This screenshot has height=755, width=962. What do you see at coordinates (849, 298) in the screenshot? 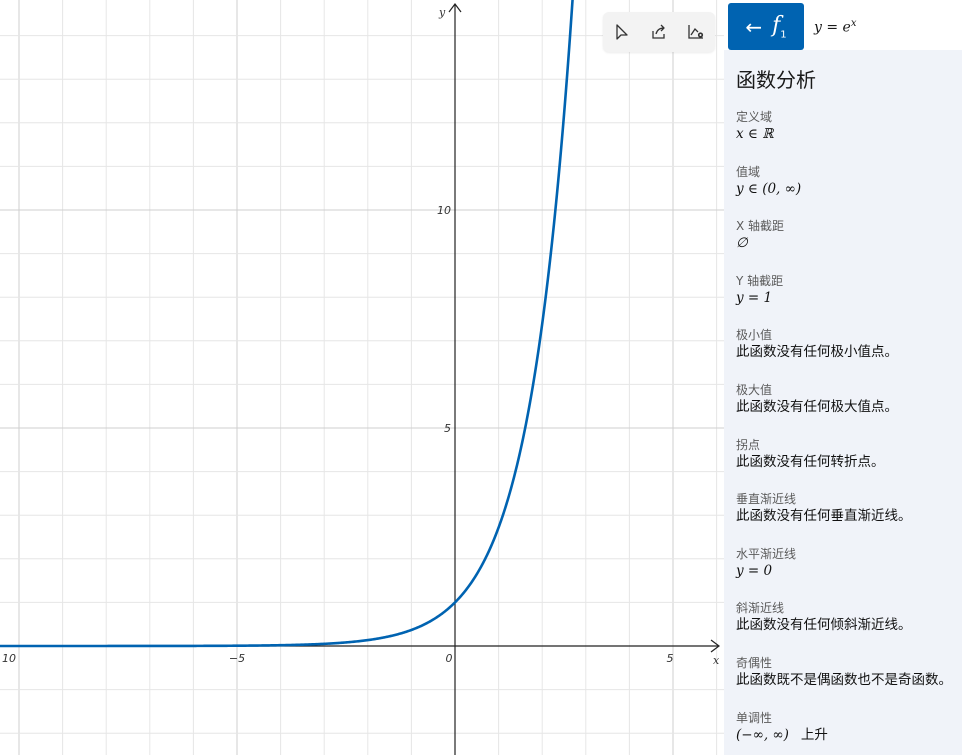
I see `property-value: y = 1` at bounding box center [849, 298].